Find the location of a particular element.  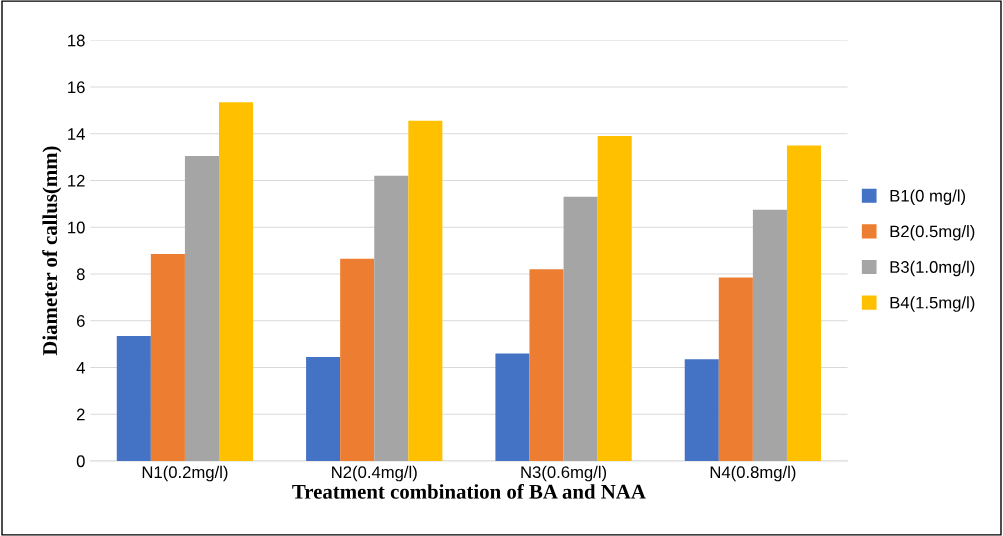

x-axis-title: Treatment combination of BA and NAA is located at coordinates (469, 491).